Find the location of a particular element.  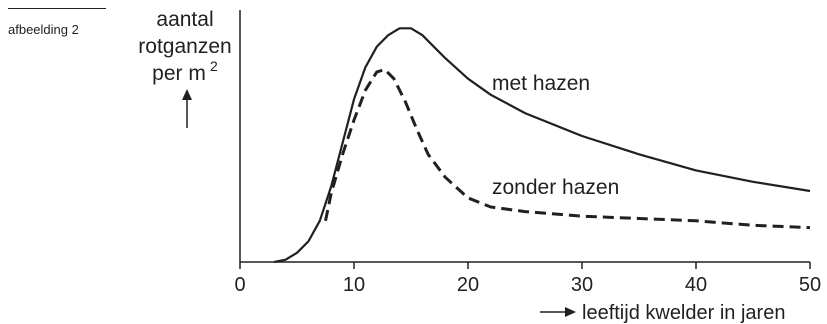

caption-rule is located at coordinates (57, 8).